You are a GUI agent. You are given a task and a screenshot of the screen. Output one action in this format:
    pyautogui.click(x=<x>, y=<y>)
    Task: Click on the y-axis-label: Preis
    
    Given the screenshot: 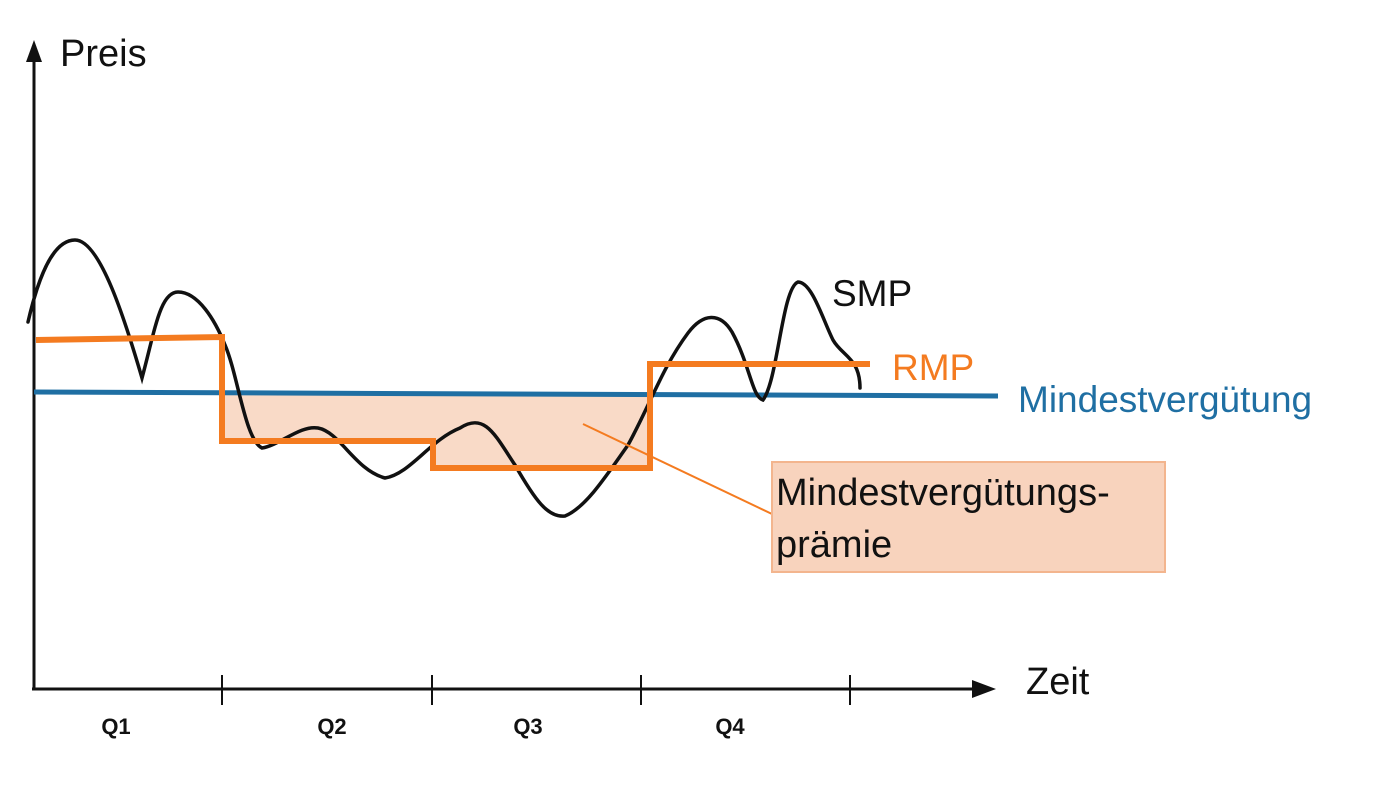 What is the action you would take?
    pyautogui.click(x=103, y=54)
    